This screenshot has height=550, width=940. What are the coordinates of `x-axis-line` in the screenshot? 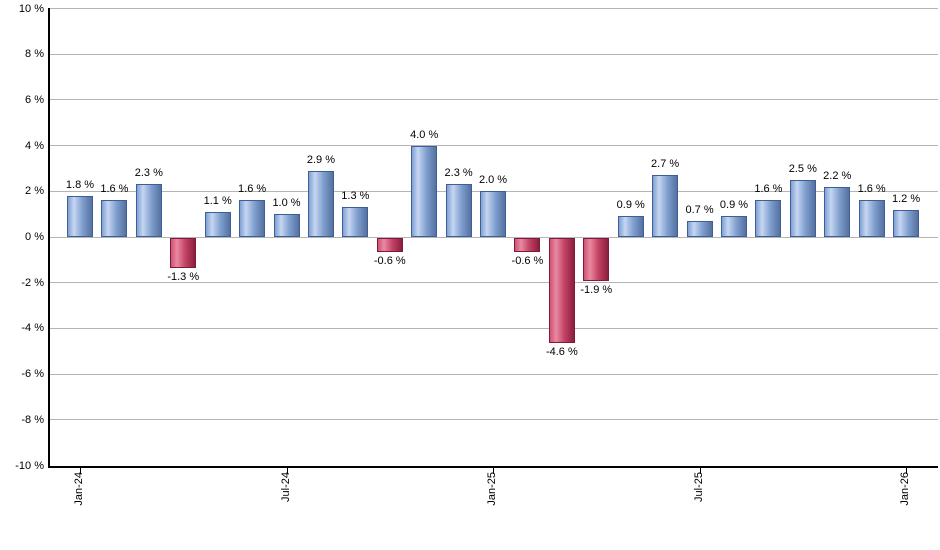 It's located at (493, 467).